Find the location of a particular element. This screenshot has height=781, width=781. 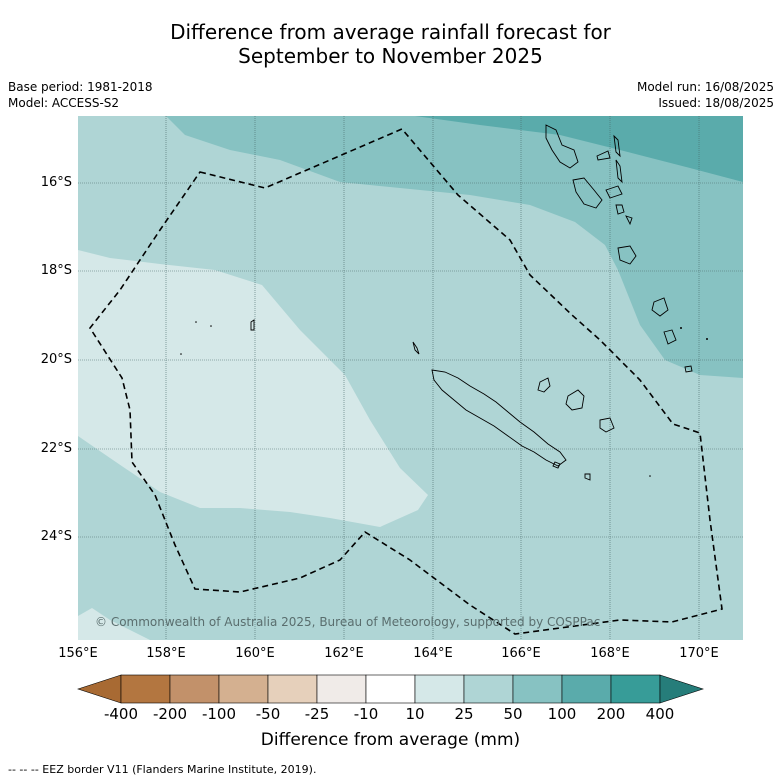

model-name: Model: ACCESS-S2 is located at coordinates (64, 103).